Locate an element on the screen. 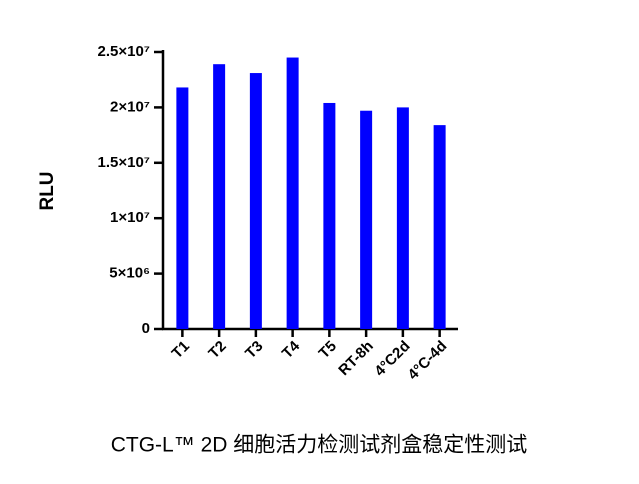 This screenshot has height=484, width=639. x-tick-label: T4 is located at coordinates (291, 349).